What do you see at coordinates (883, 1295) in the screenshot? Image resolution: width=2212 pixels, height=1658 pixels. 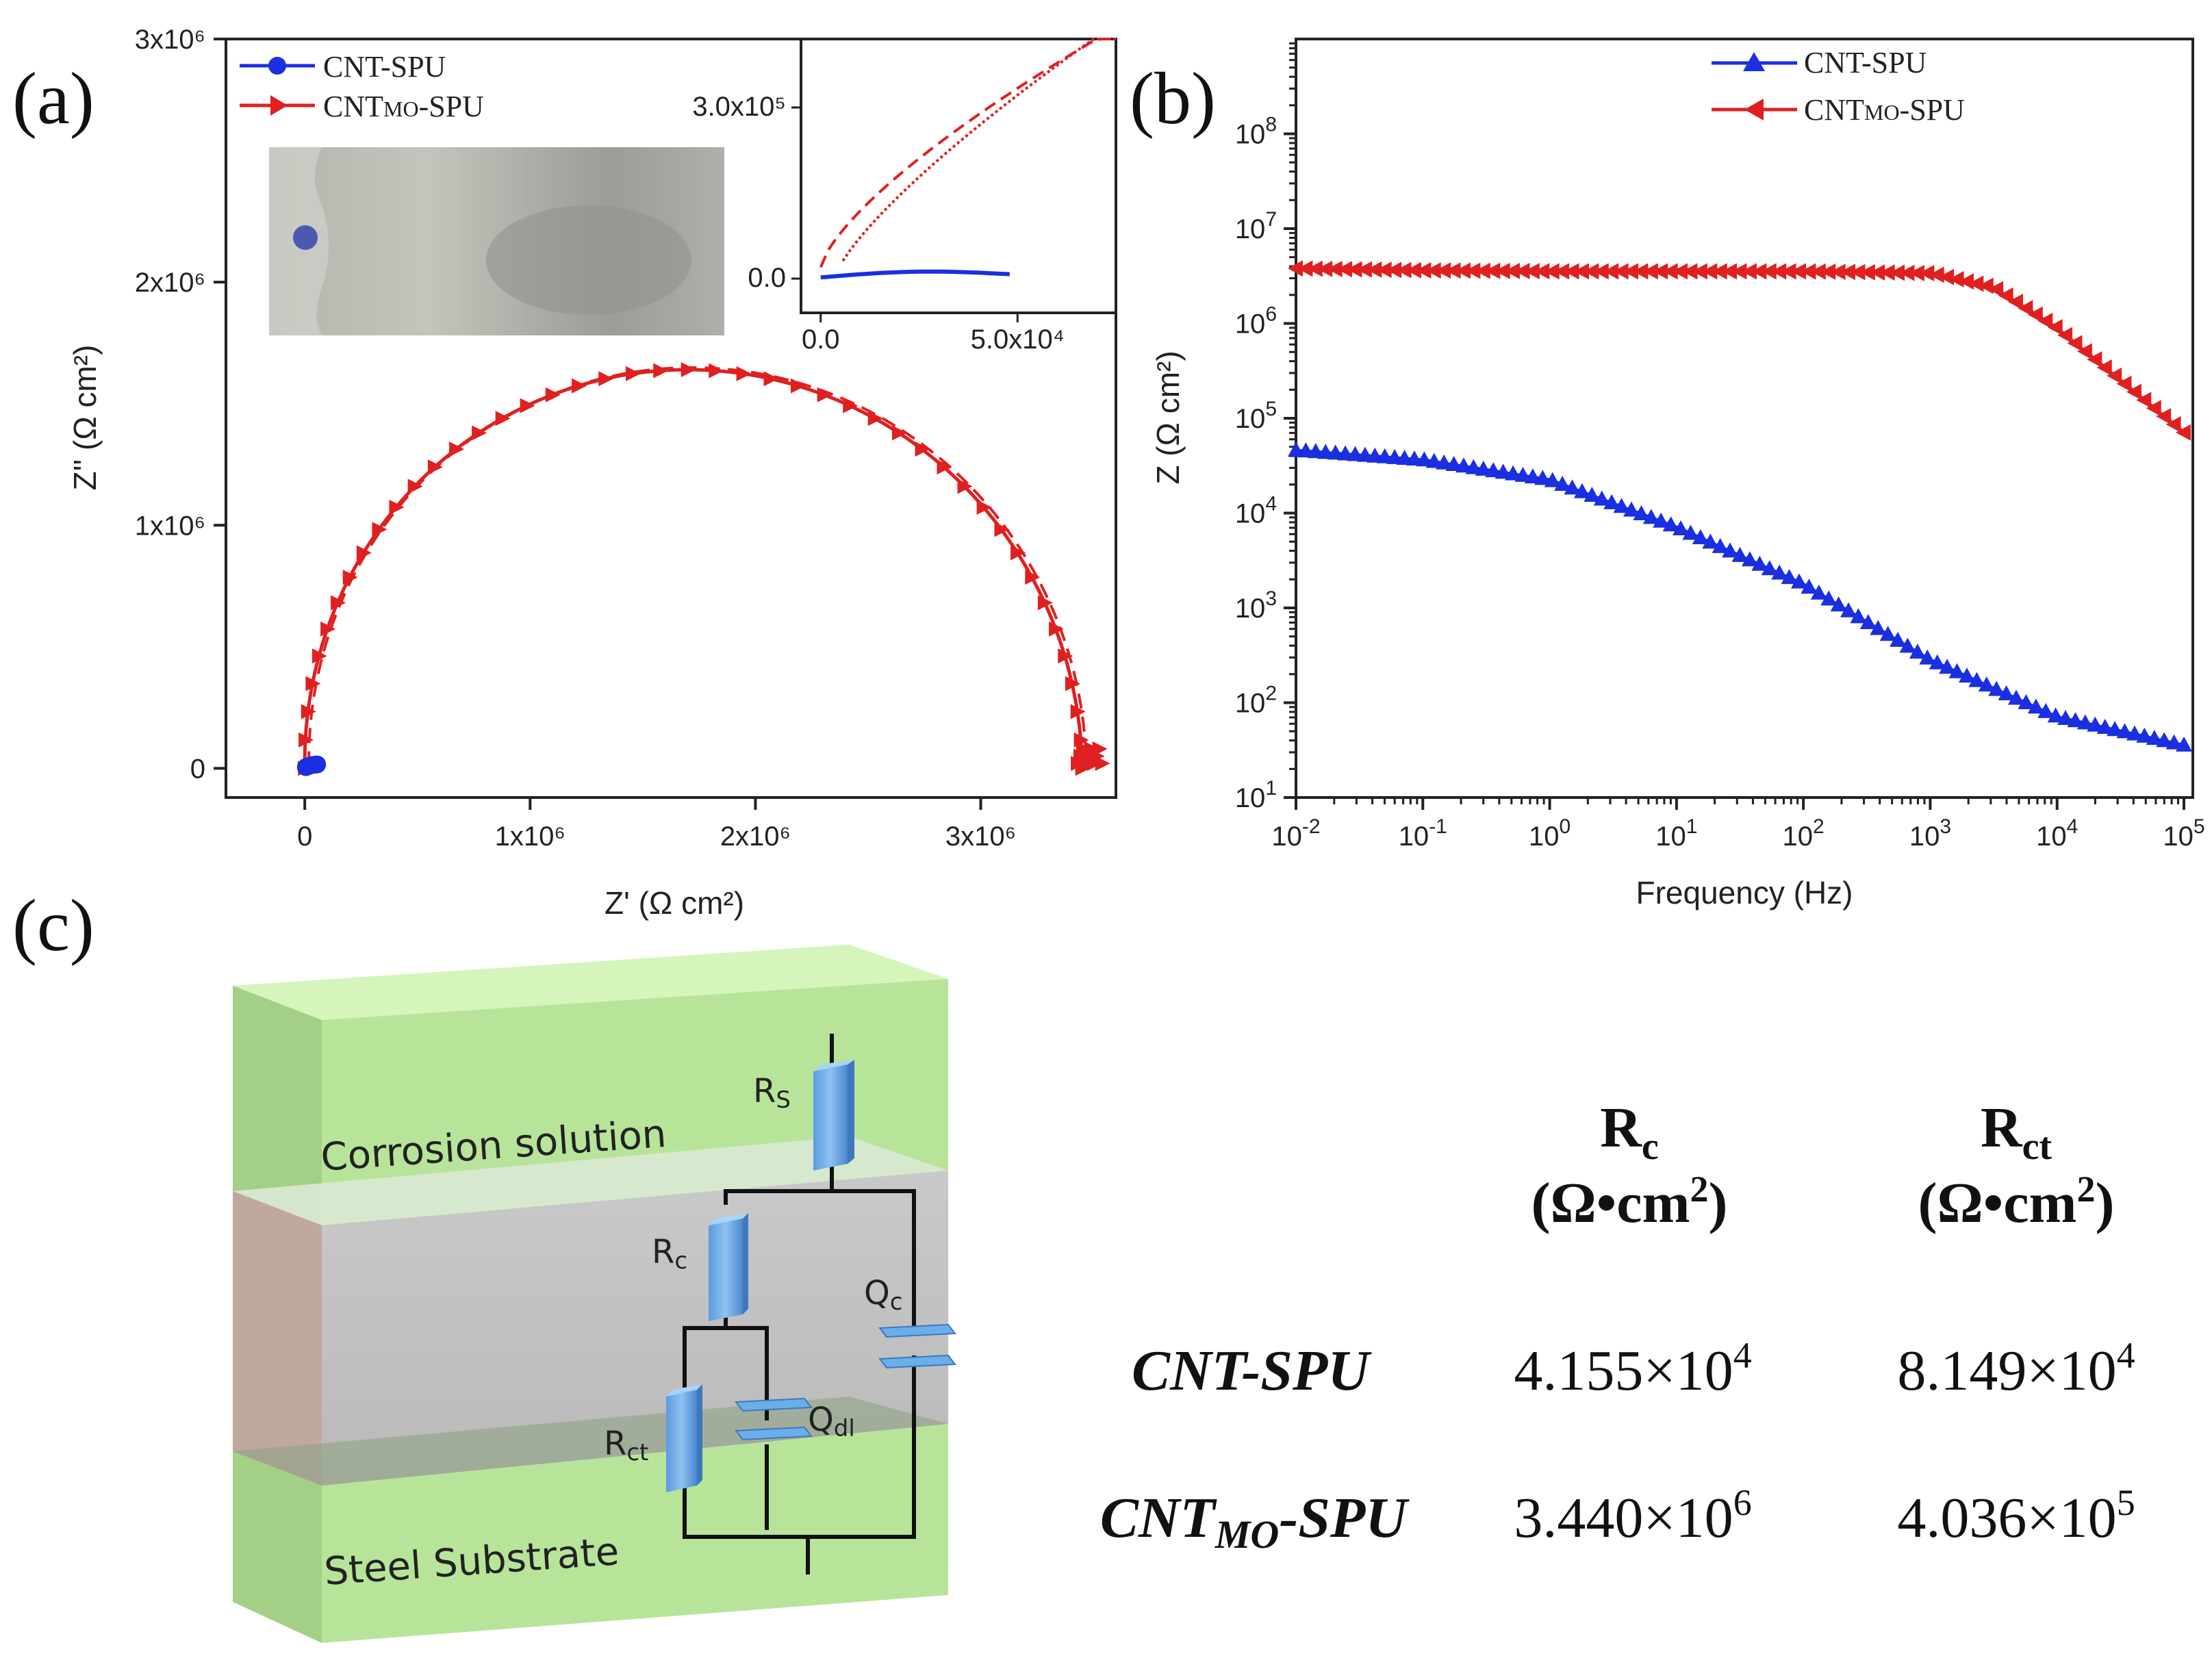 I see `label-qc: Qc` at bounding box center [883, 1295].